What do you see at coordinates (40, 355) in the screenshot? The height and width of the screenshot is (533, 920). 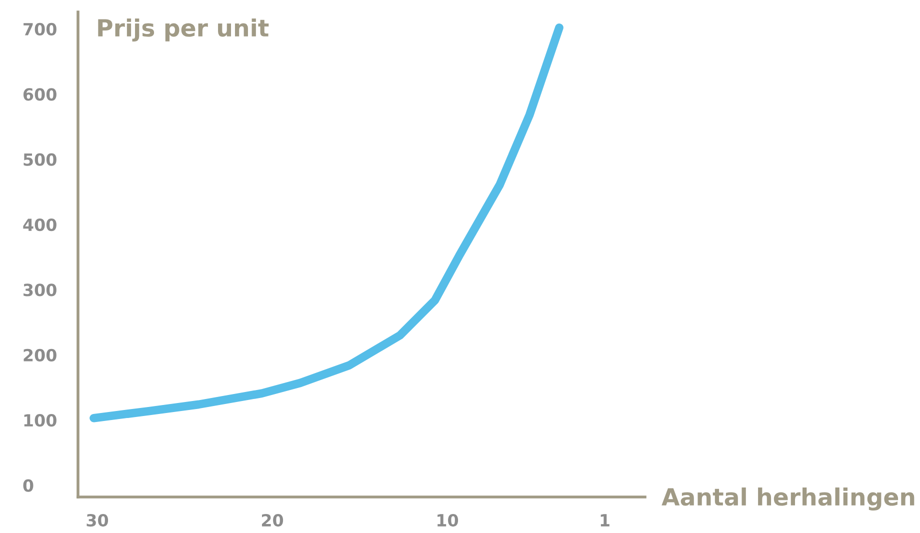 I see `y-tick-label: 200` at bounding box center [40, 355].